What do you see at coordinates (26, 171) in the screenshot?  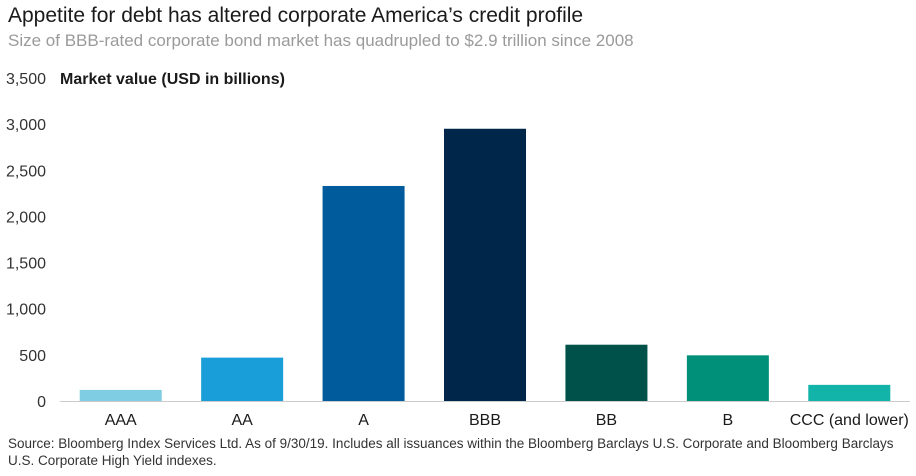 I see `y-tick-label: 2,500` at bounding box center [26, 171].